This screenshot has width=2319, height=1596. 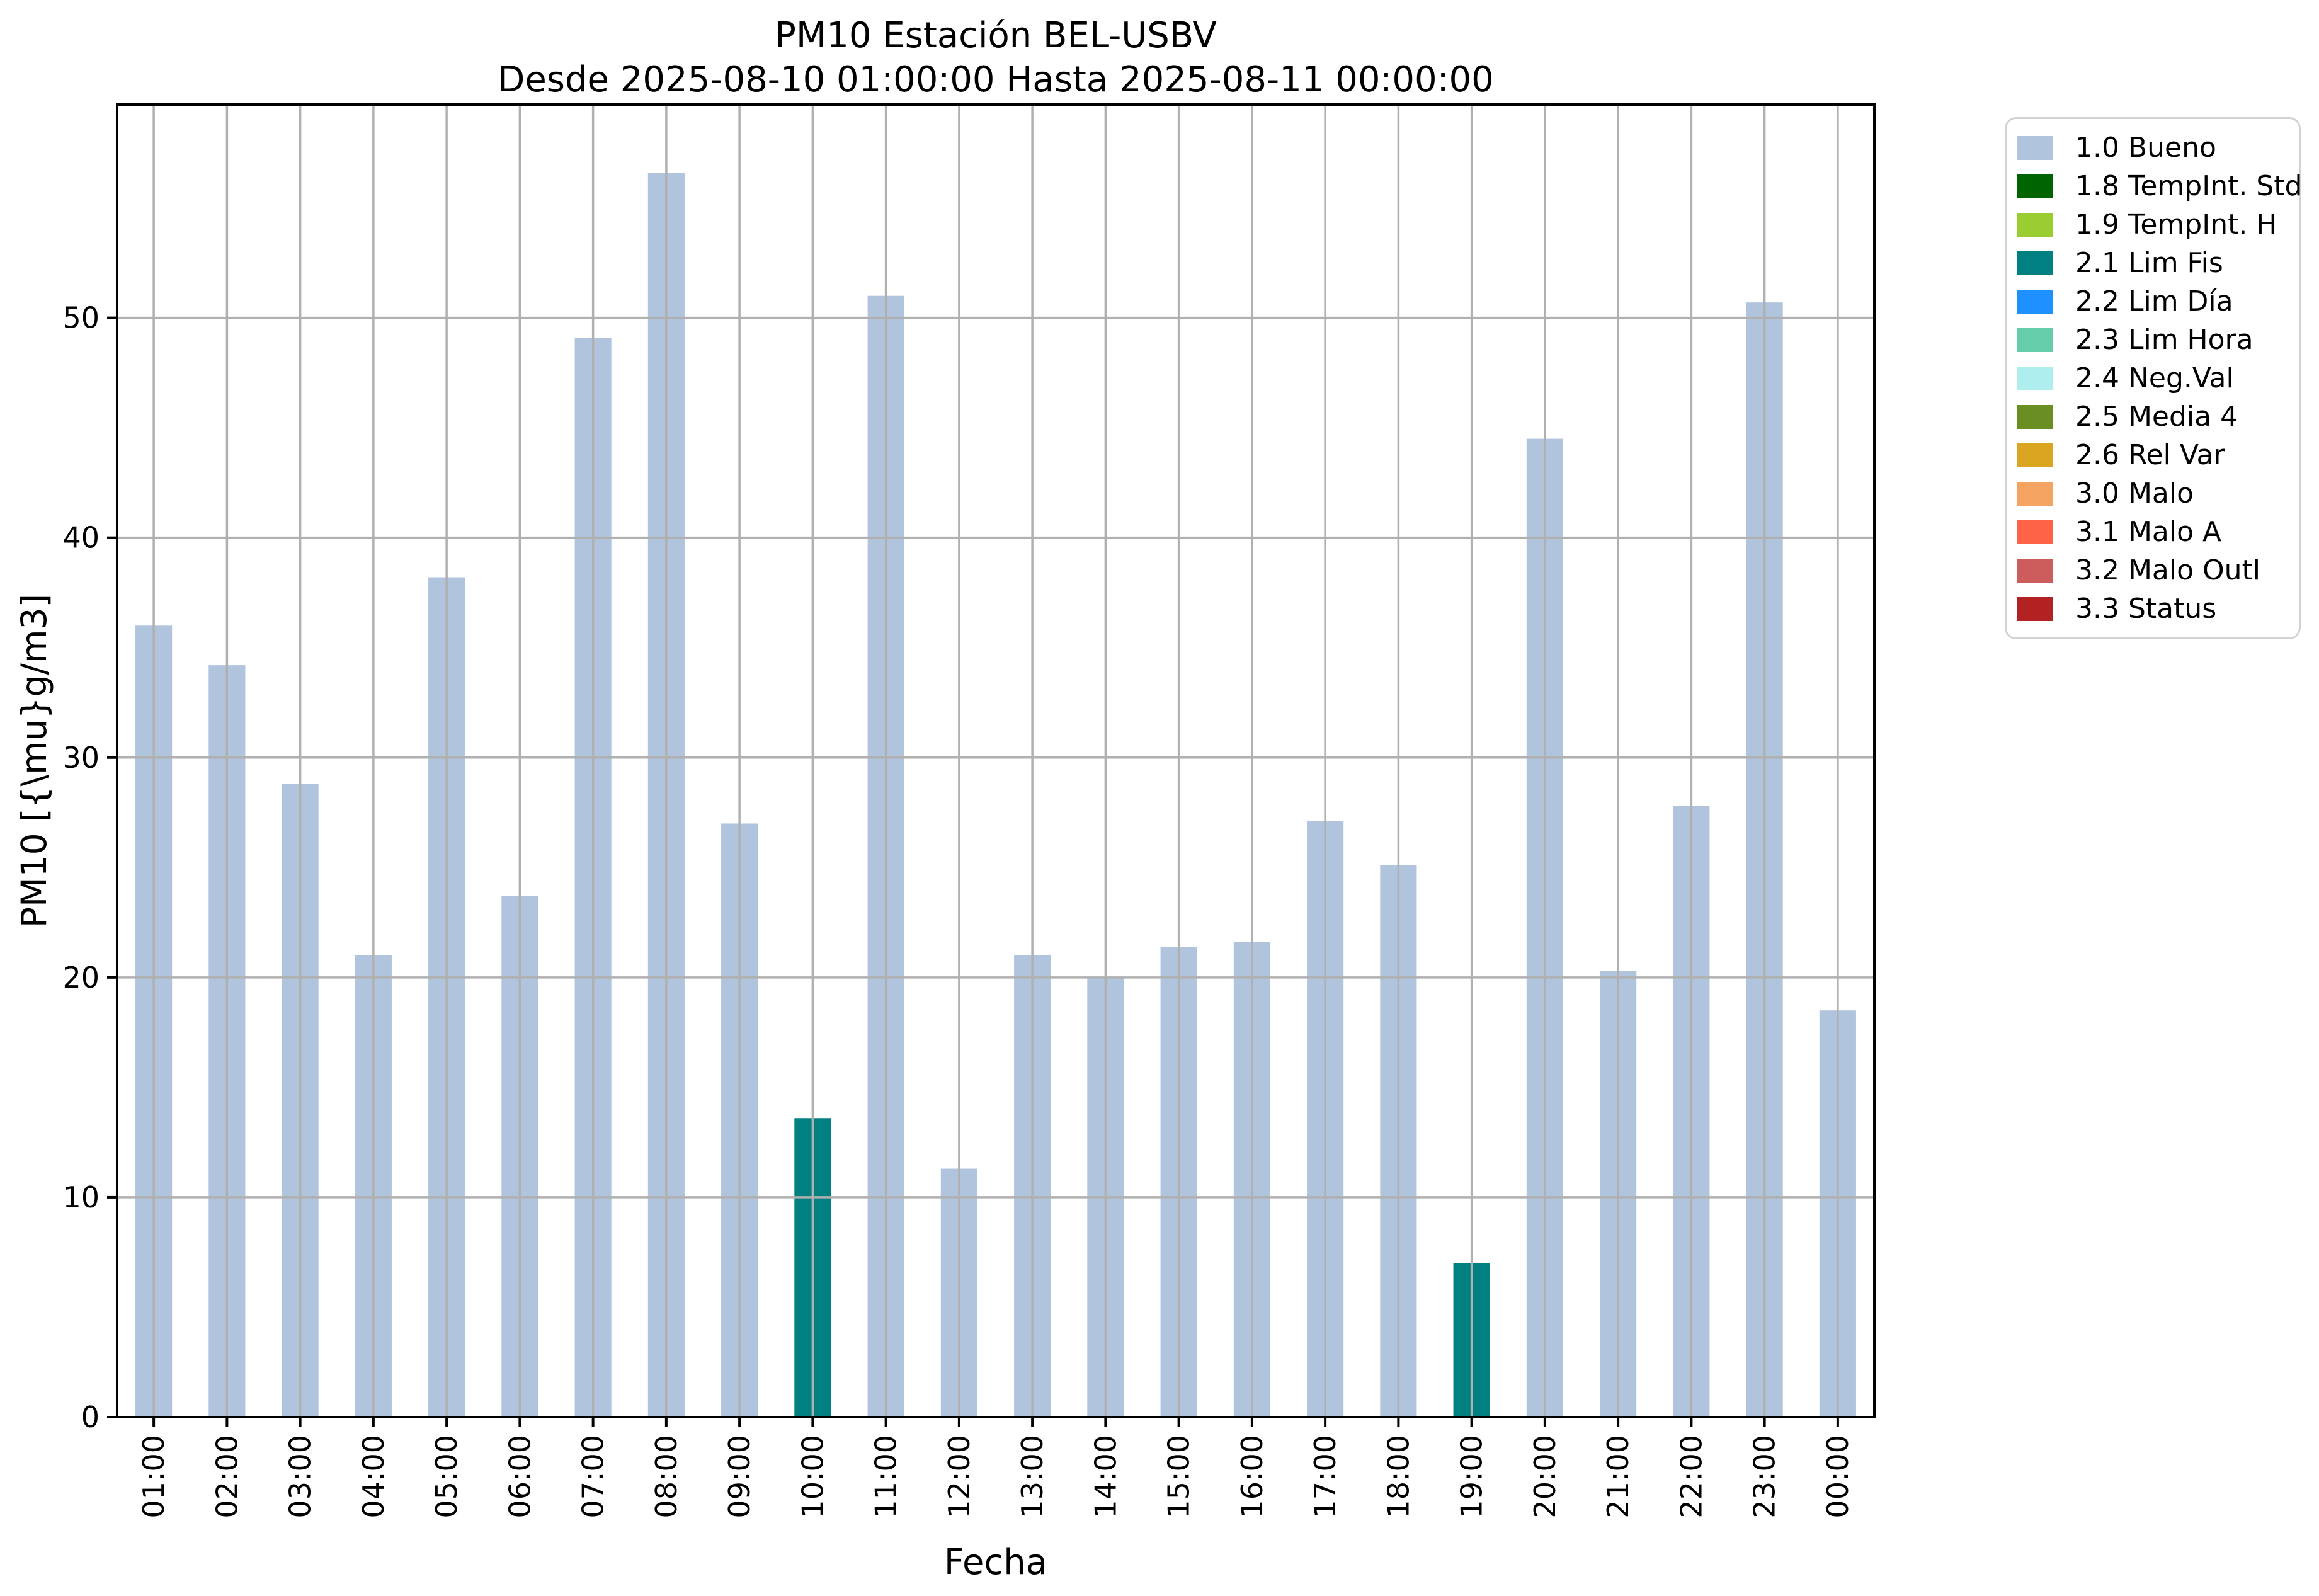 I want to click on legend-item-10: 3.1 Malo A, so click(x=2155, y=532).